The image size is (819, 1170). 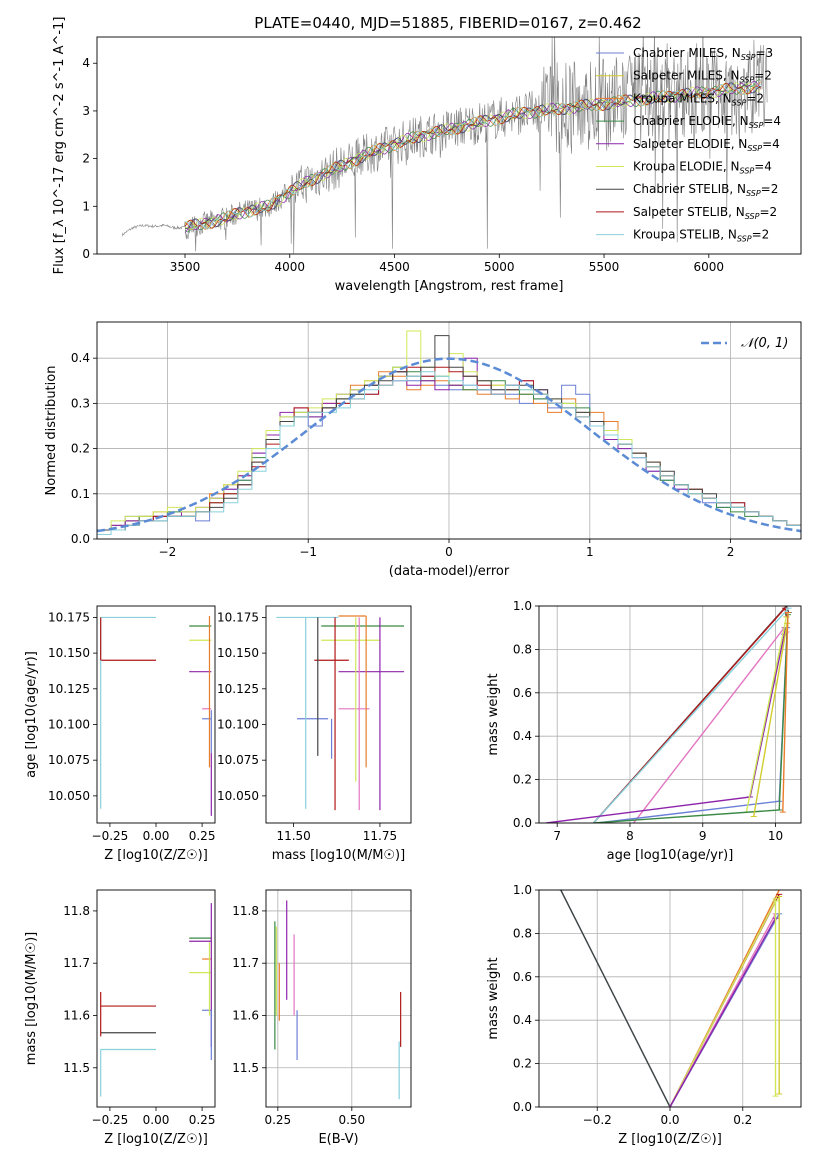 What do you see at coordinates (669, 1120) in the screenshot?
I see `x-tick-label: 0.0` at bounding box center [669, 1120].